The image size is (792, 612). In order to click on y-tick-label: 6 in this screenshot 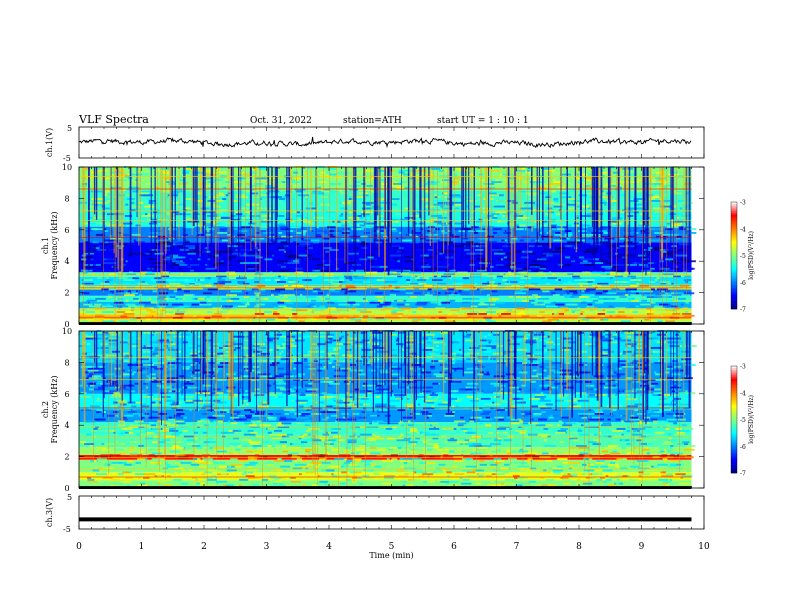, I will do `click(66, 230)`.